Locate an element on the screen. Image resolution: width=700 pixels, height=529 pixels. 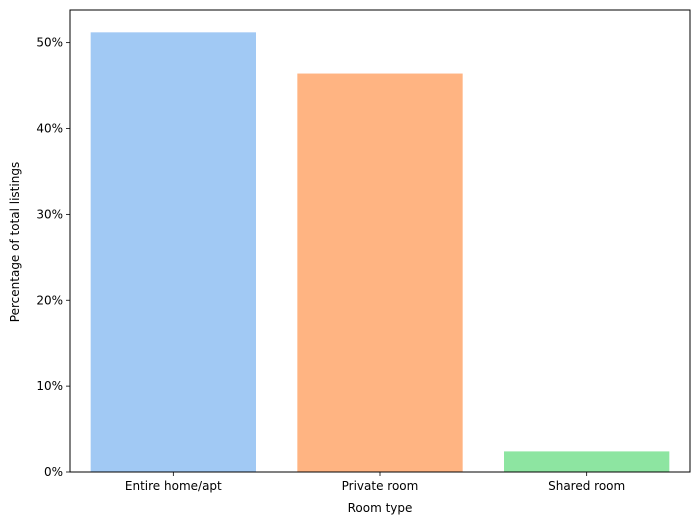
y-axis-label: Percentage of total listings is located at coordinates (15, 242).